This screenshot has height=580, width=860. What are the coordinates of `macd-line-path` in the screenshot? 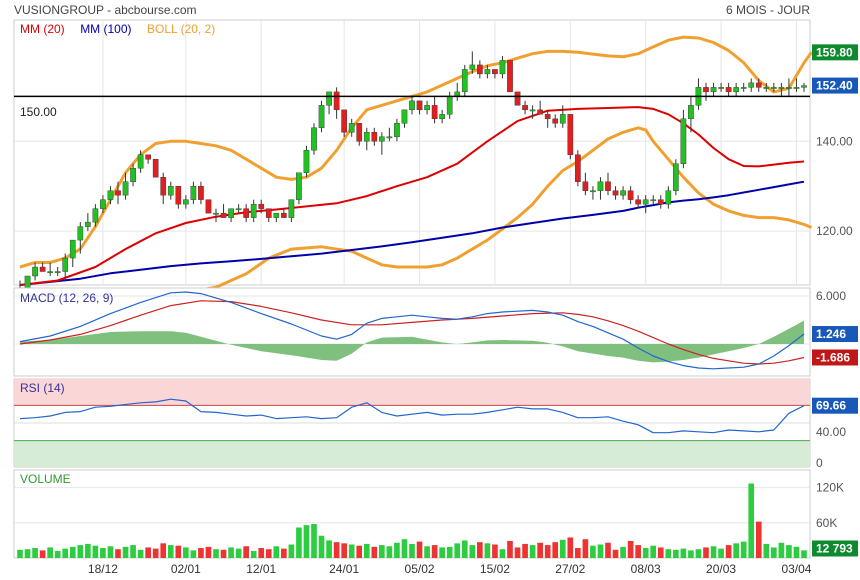 It's located at (412, 330).